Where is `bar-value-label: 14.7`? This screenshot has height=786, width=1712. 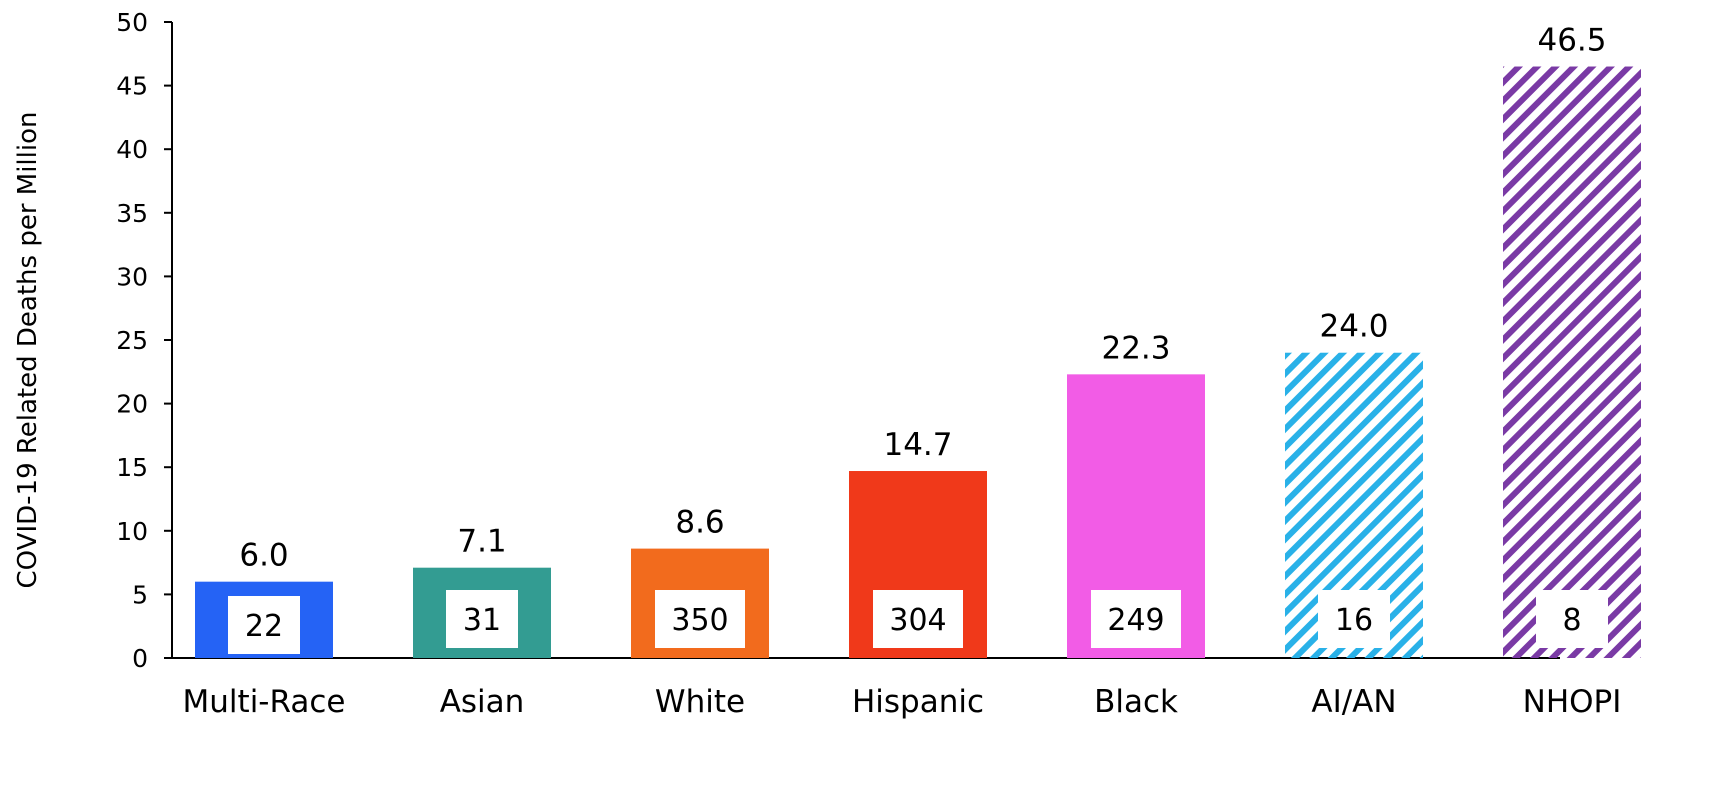
bar-value-label: 14.7 is located at coordinates (917, 445).